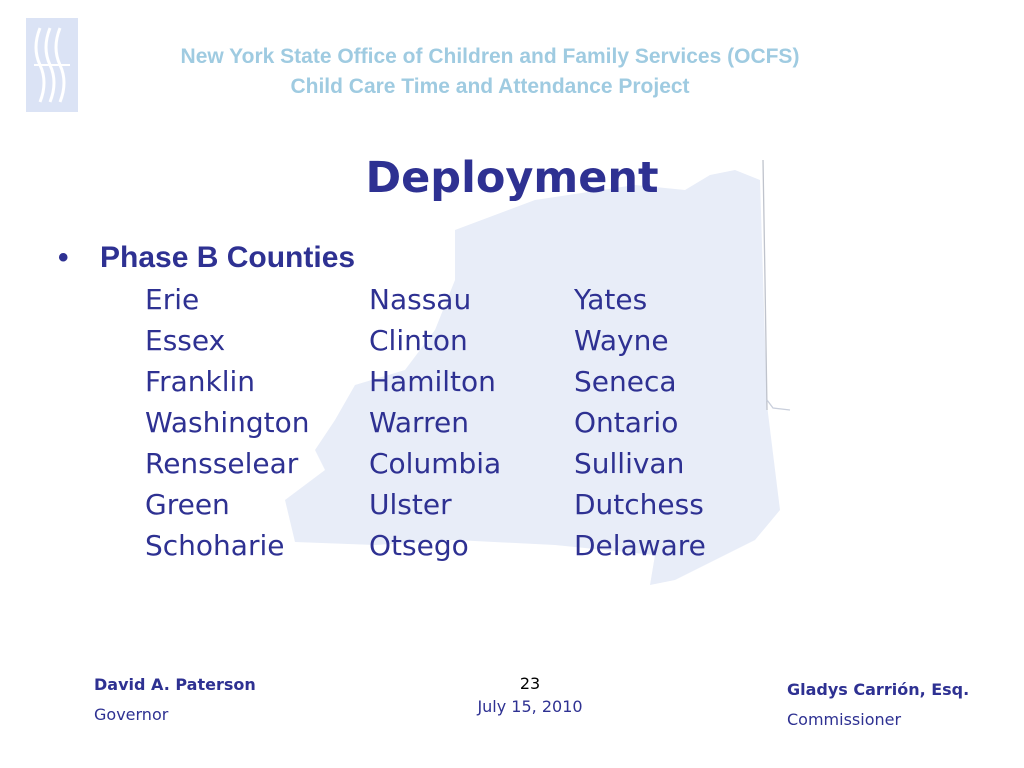  What do you see at coordinates (625, 381) in the screenshot?
I see `county-name: Seneca` at bounding box center [625, 381].